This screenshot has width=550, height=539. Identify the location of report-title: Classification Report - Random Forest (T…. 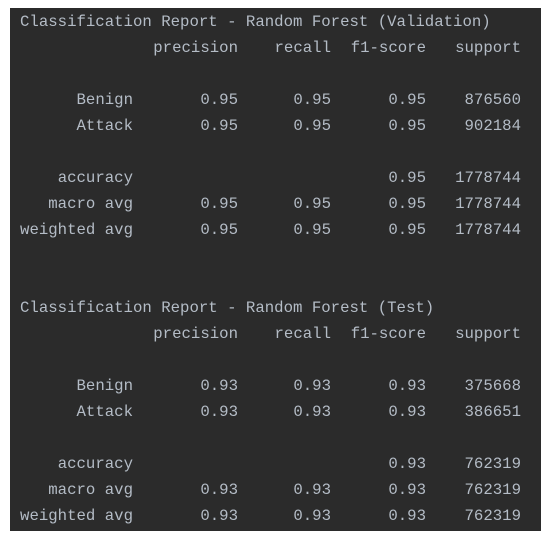
(227, 308).